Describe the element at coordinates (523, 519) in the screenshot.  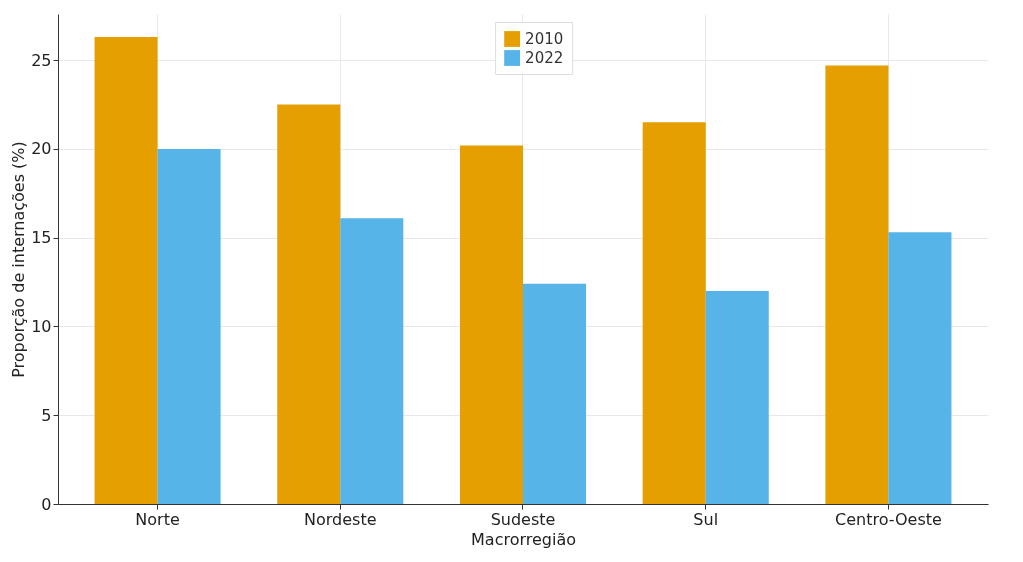
I see `x-tick-label: Sudeste` at that location.